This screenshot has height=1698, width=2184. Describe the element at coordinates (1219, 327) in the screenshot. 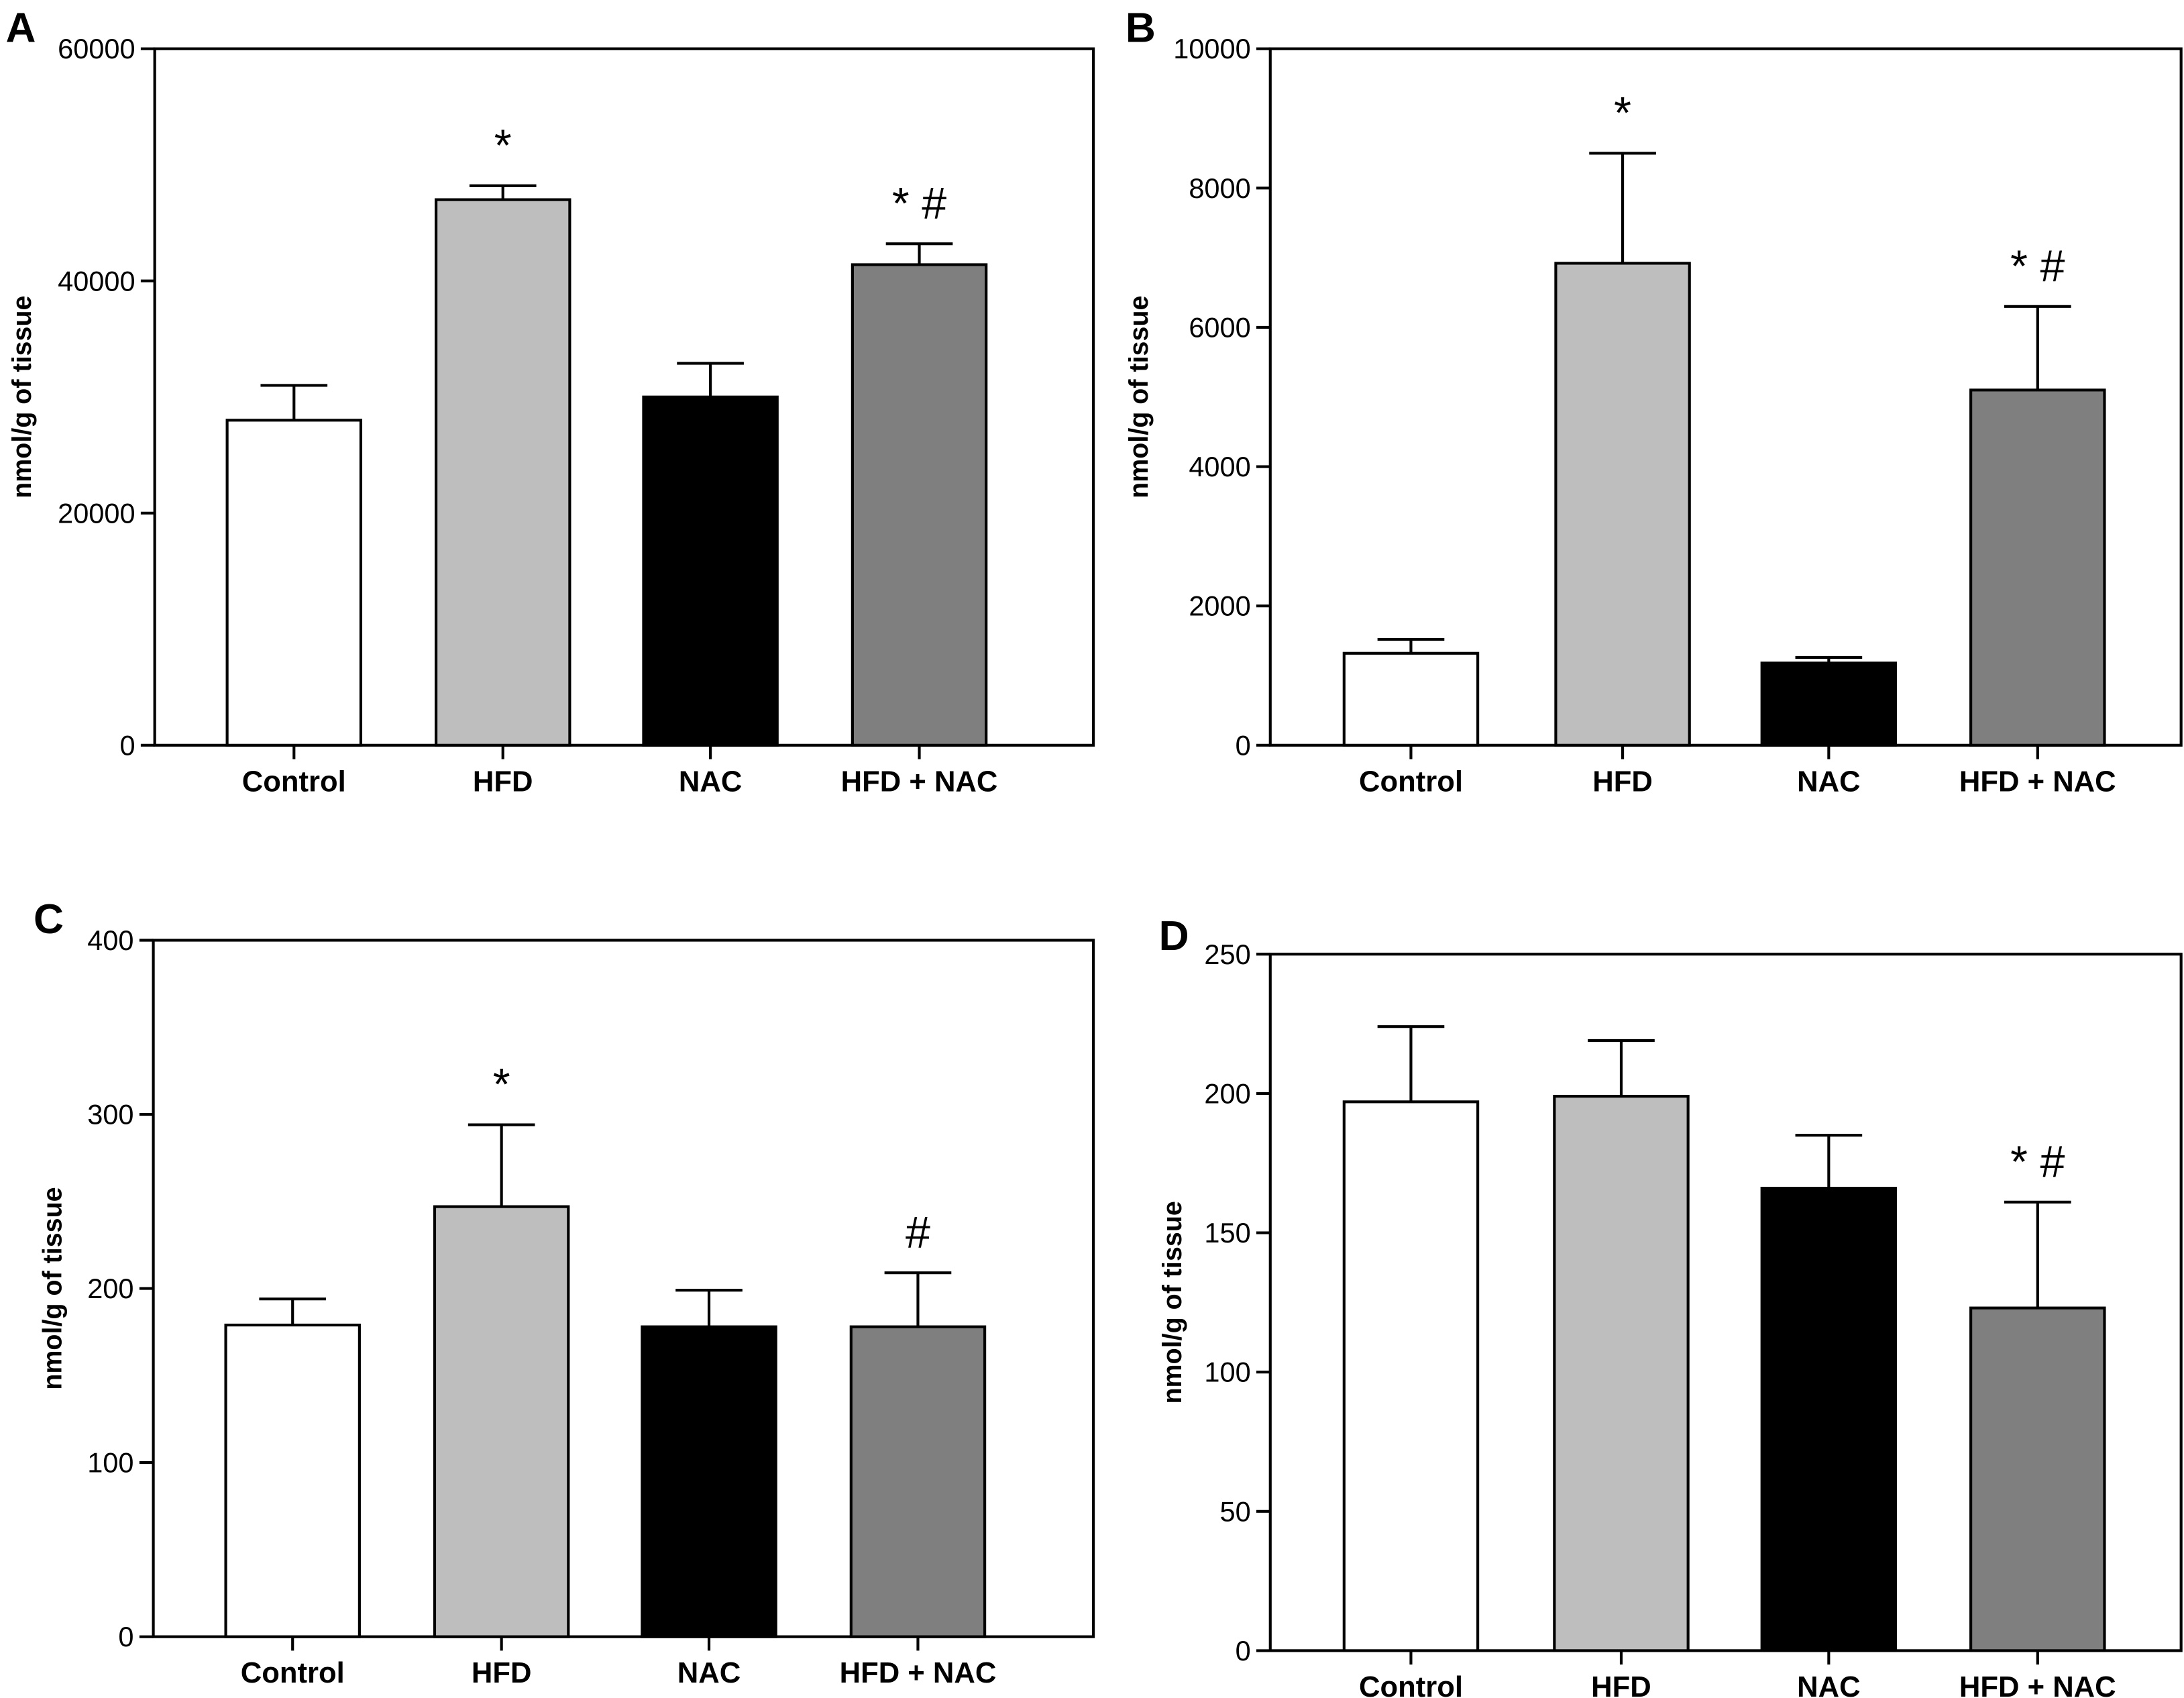

I see `y-tick-label: 6000` at that location.